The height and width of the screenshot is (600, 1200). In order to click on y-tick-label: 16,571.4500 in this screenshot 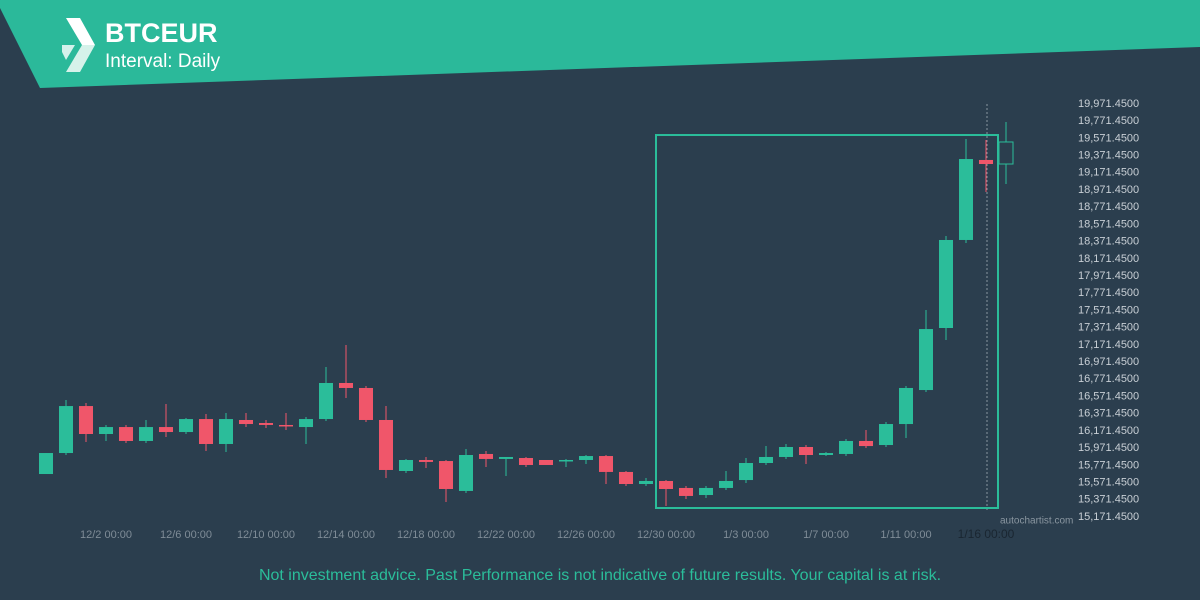, I will do `click(1108, 396)`.